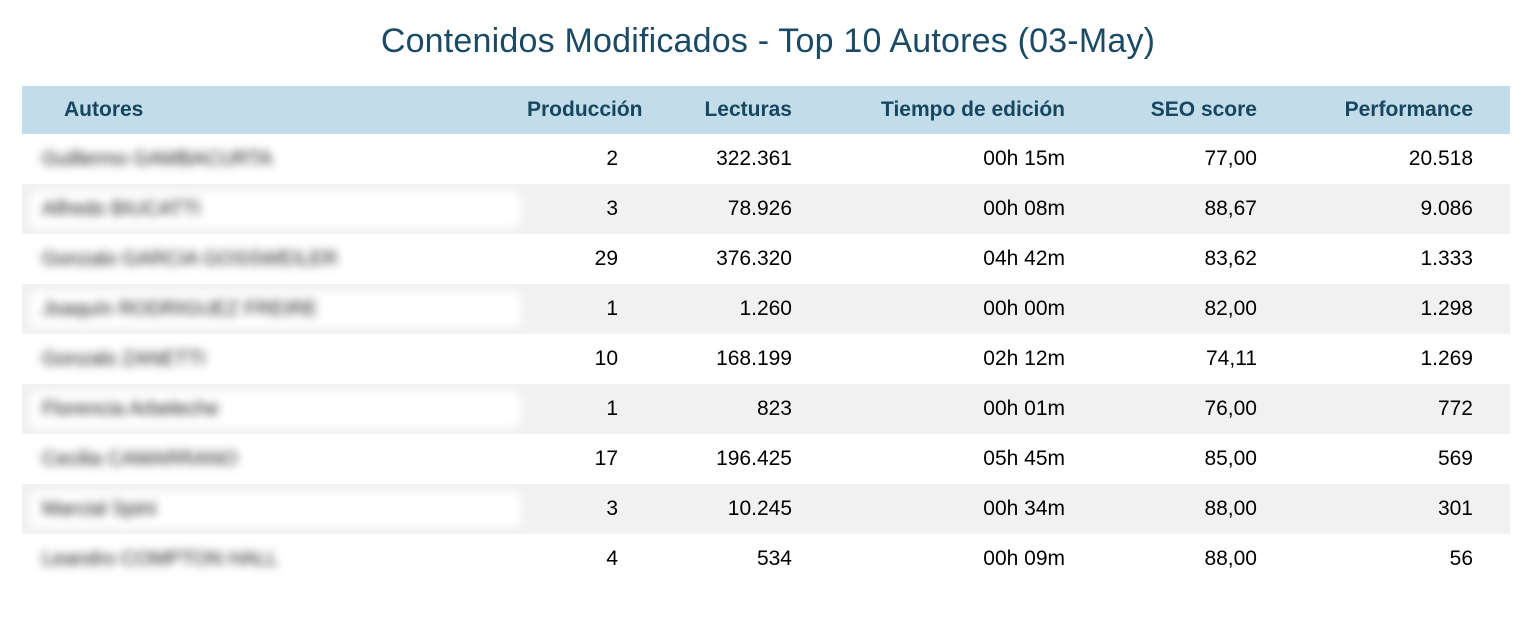 This screenshot has height=644, width=1536. What do you see at coordinates (1024, 558) in the screenshot?
I see `tiempo-de-edicion-cell: 00h 09m` at bounding box center [1024, 558].